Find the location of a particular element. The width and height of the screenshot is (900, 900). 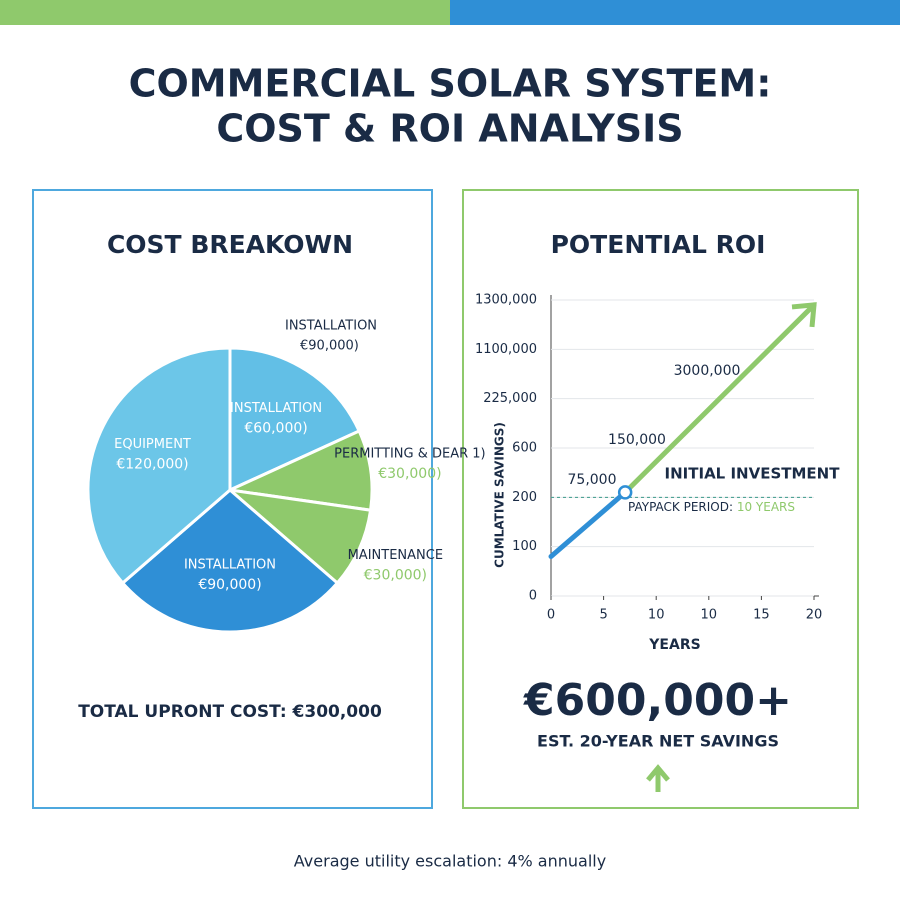

x-axis-label: YEARS is located at coordinates (674, 645).